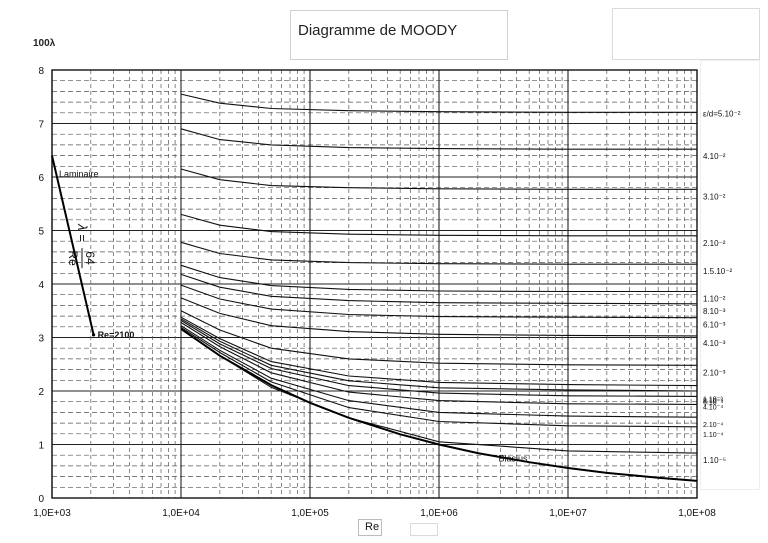 This screenshot has height=543, width=768. I want to click on curve-label: ε/d=5.10⁻², so click(722, 113).